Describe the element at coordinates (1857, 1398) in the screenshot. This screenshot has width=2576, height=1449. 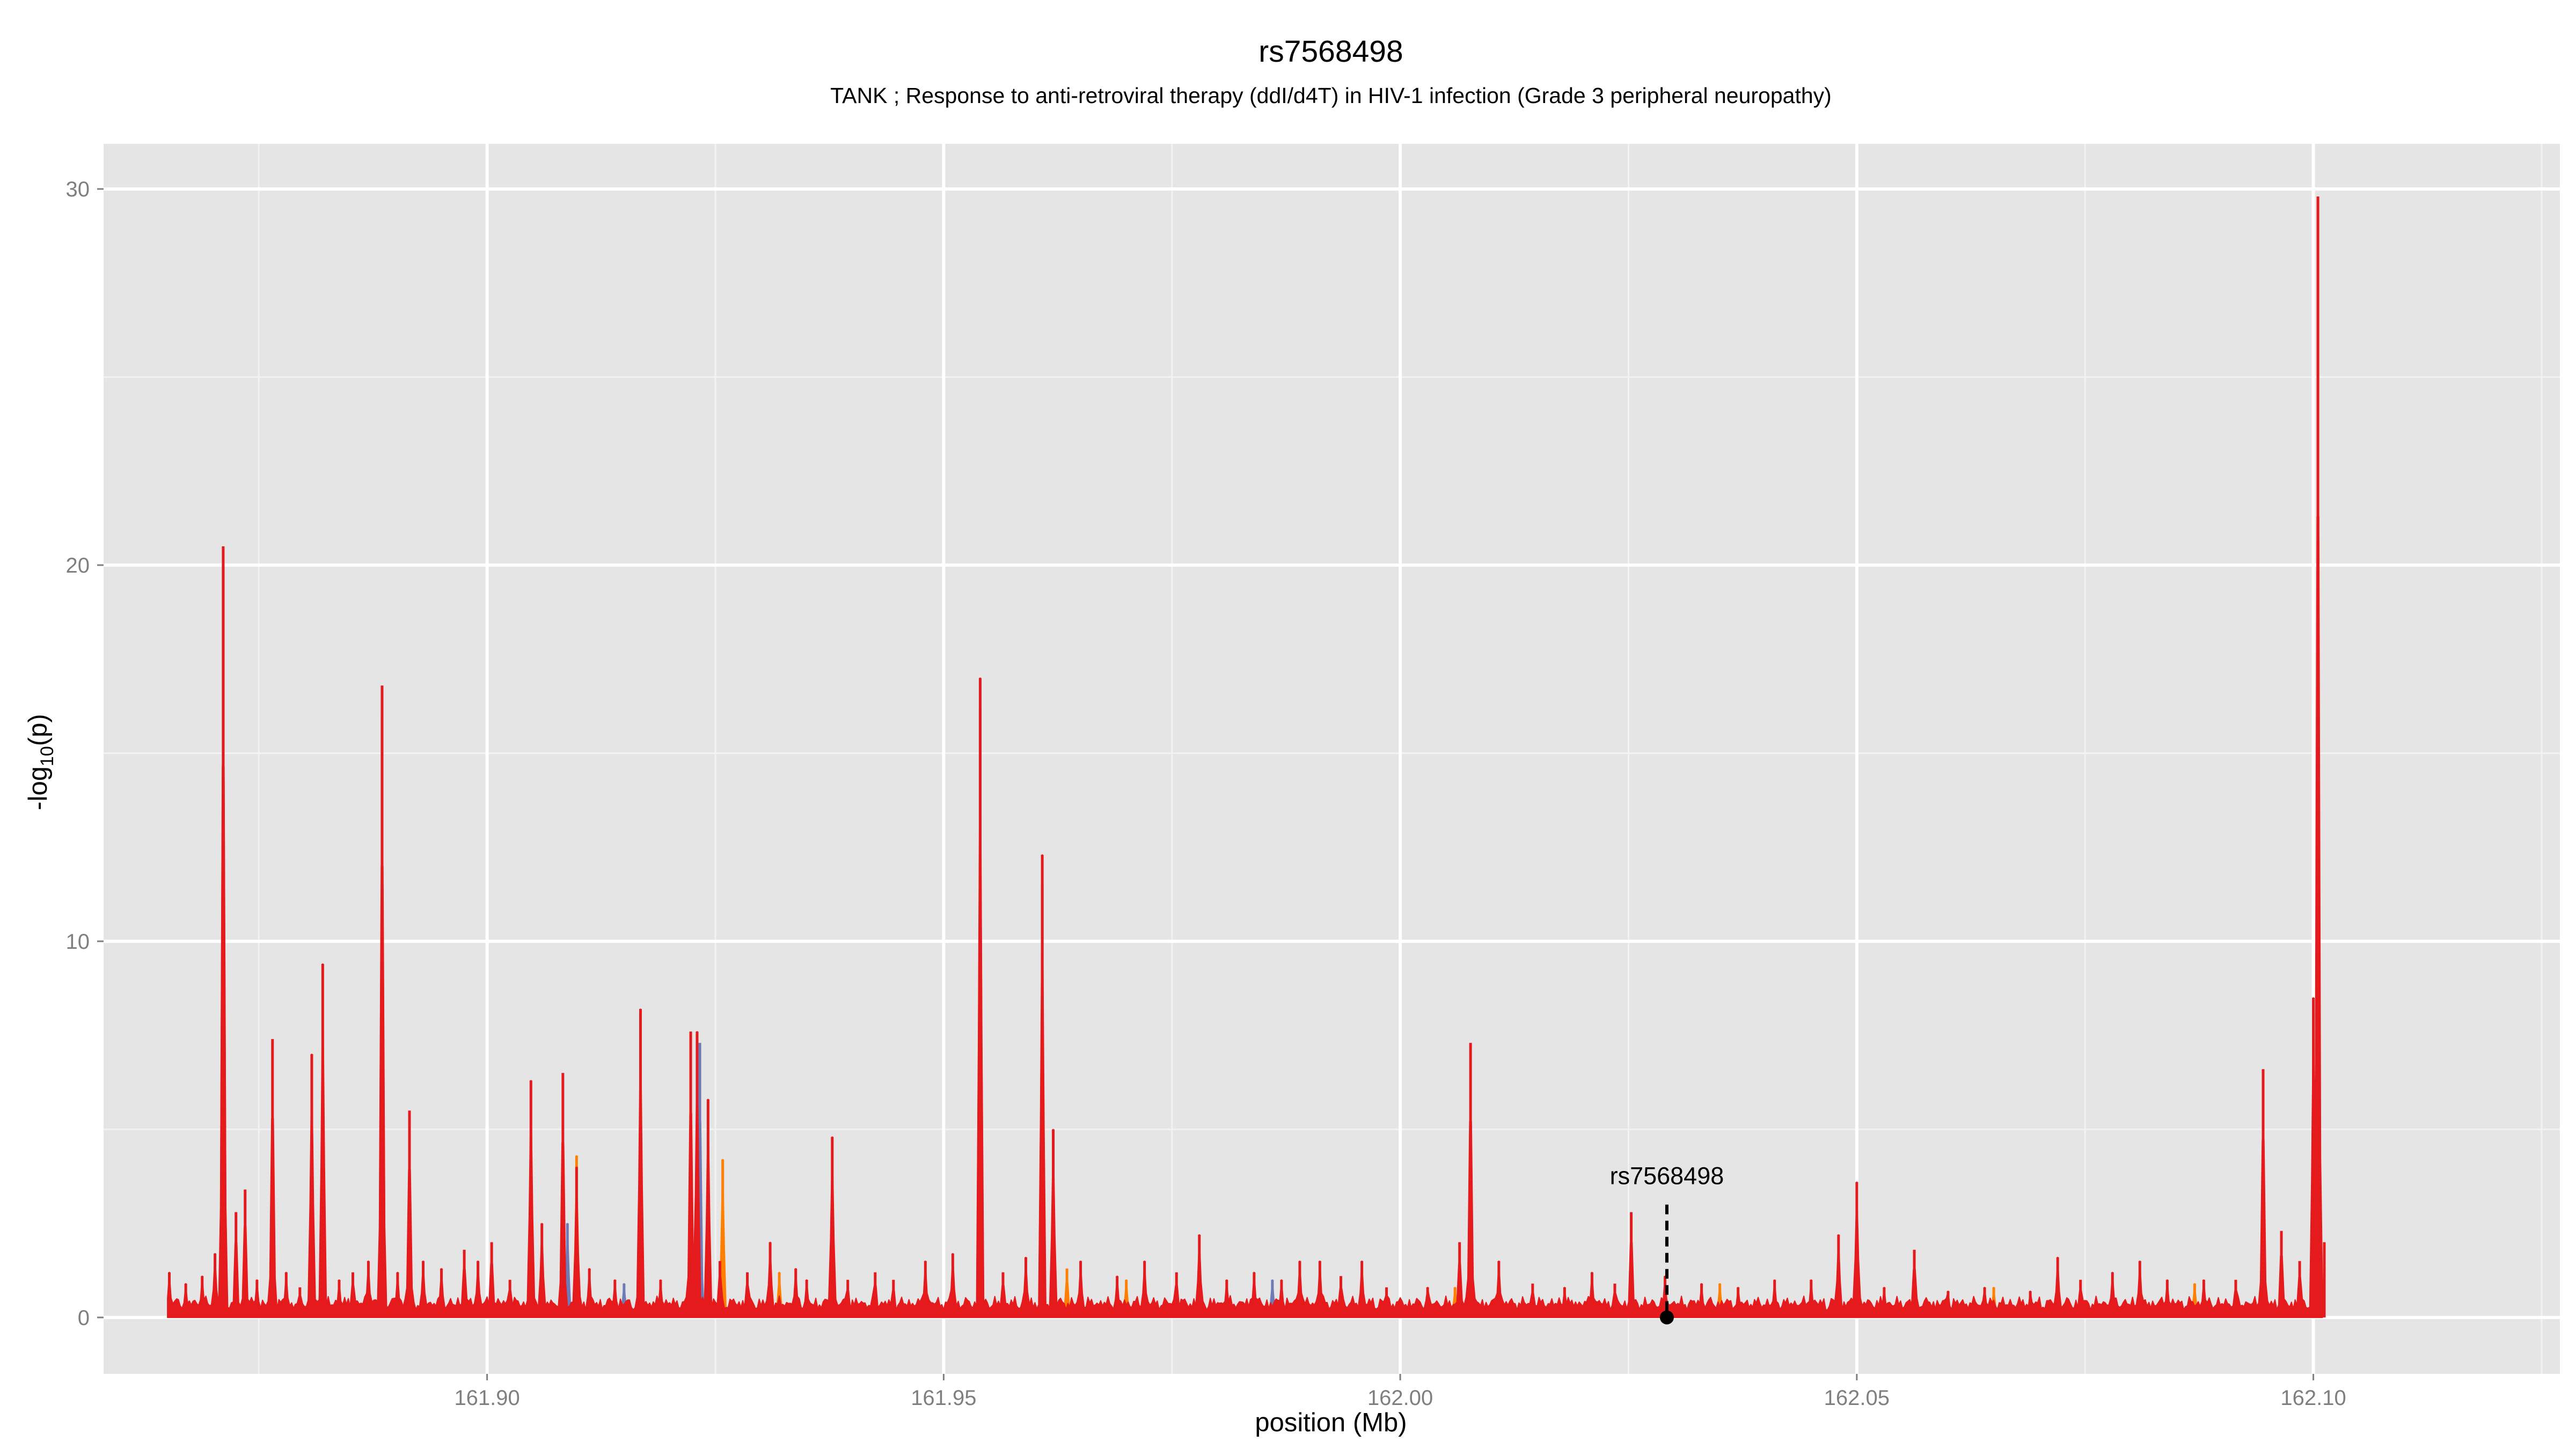
I see `x-tick-label: 162.05` at that location.